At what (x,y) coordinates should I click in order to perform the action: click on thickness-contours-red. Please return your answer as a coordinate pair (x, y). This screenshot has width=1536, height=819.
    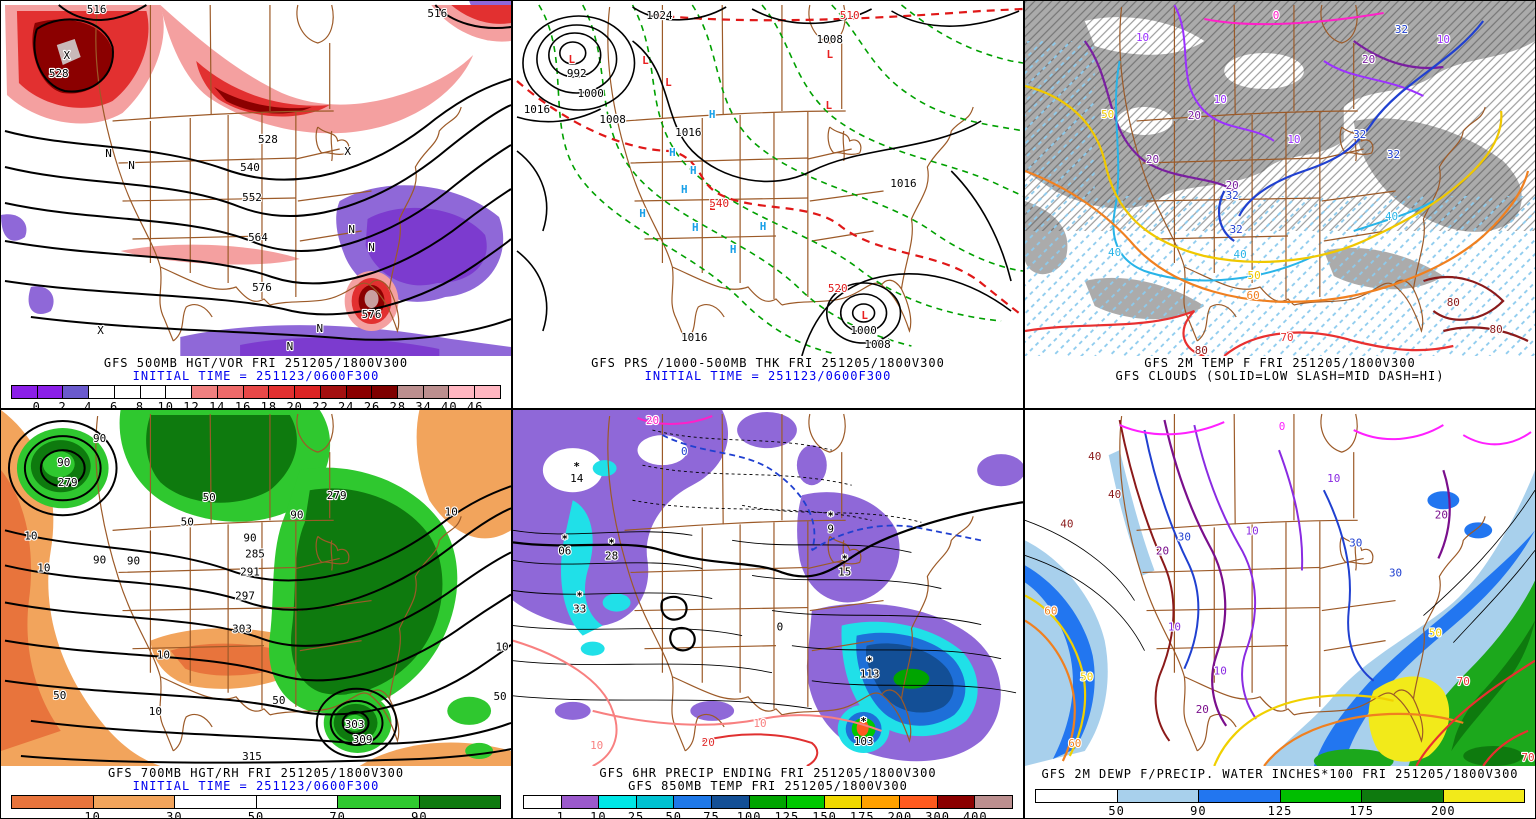
    Looking at the image, I should click on (769, 162).